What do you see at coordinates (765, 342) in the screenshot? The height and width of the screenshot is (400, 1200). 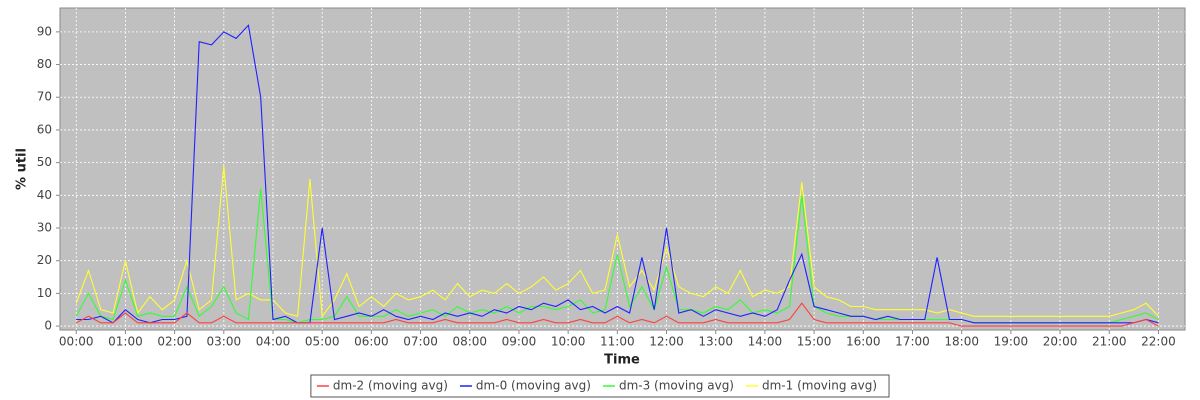 I see `x-tick-label: 14:00` at bounding box center [765, 342].